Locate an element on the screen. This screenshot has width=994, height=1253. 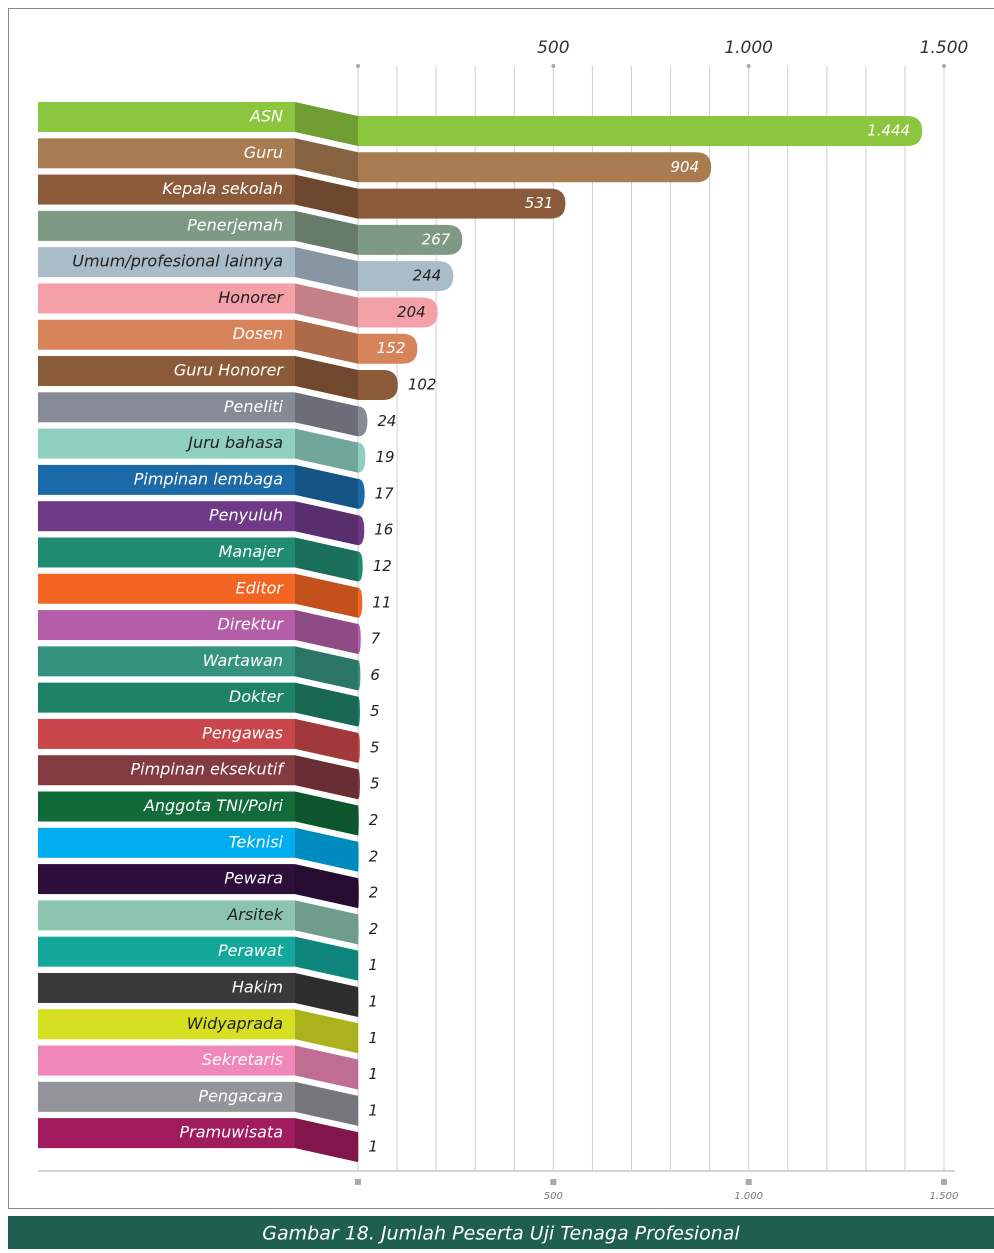
y-tick-label: Juru bahasa is located at coordinates (234, 442).